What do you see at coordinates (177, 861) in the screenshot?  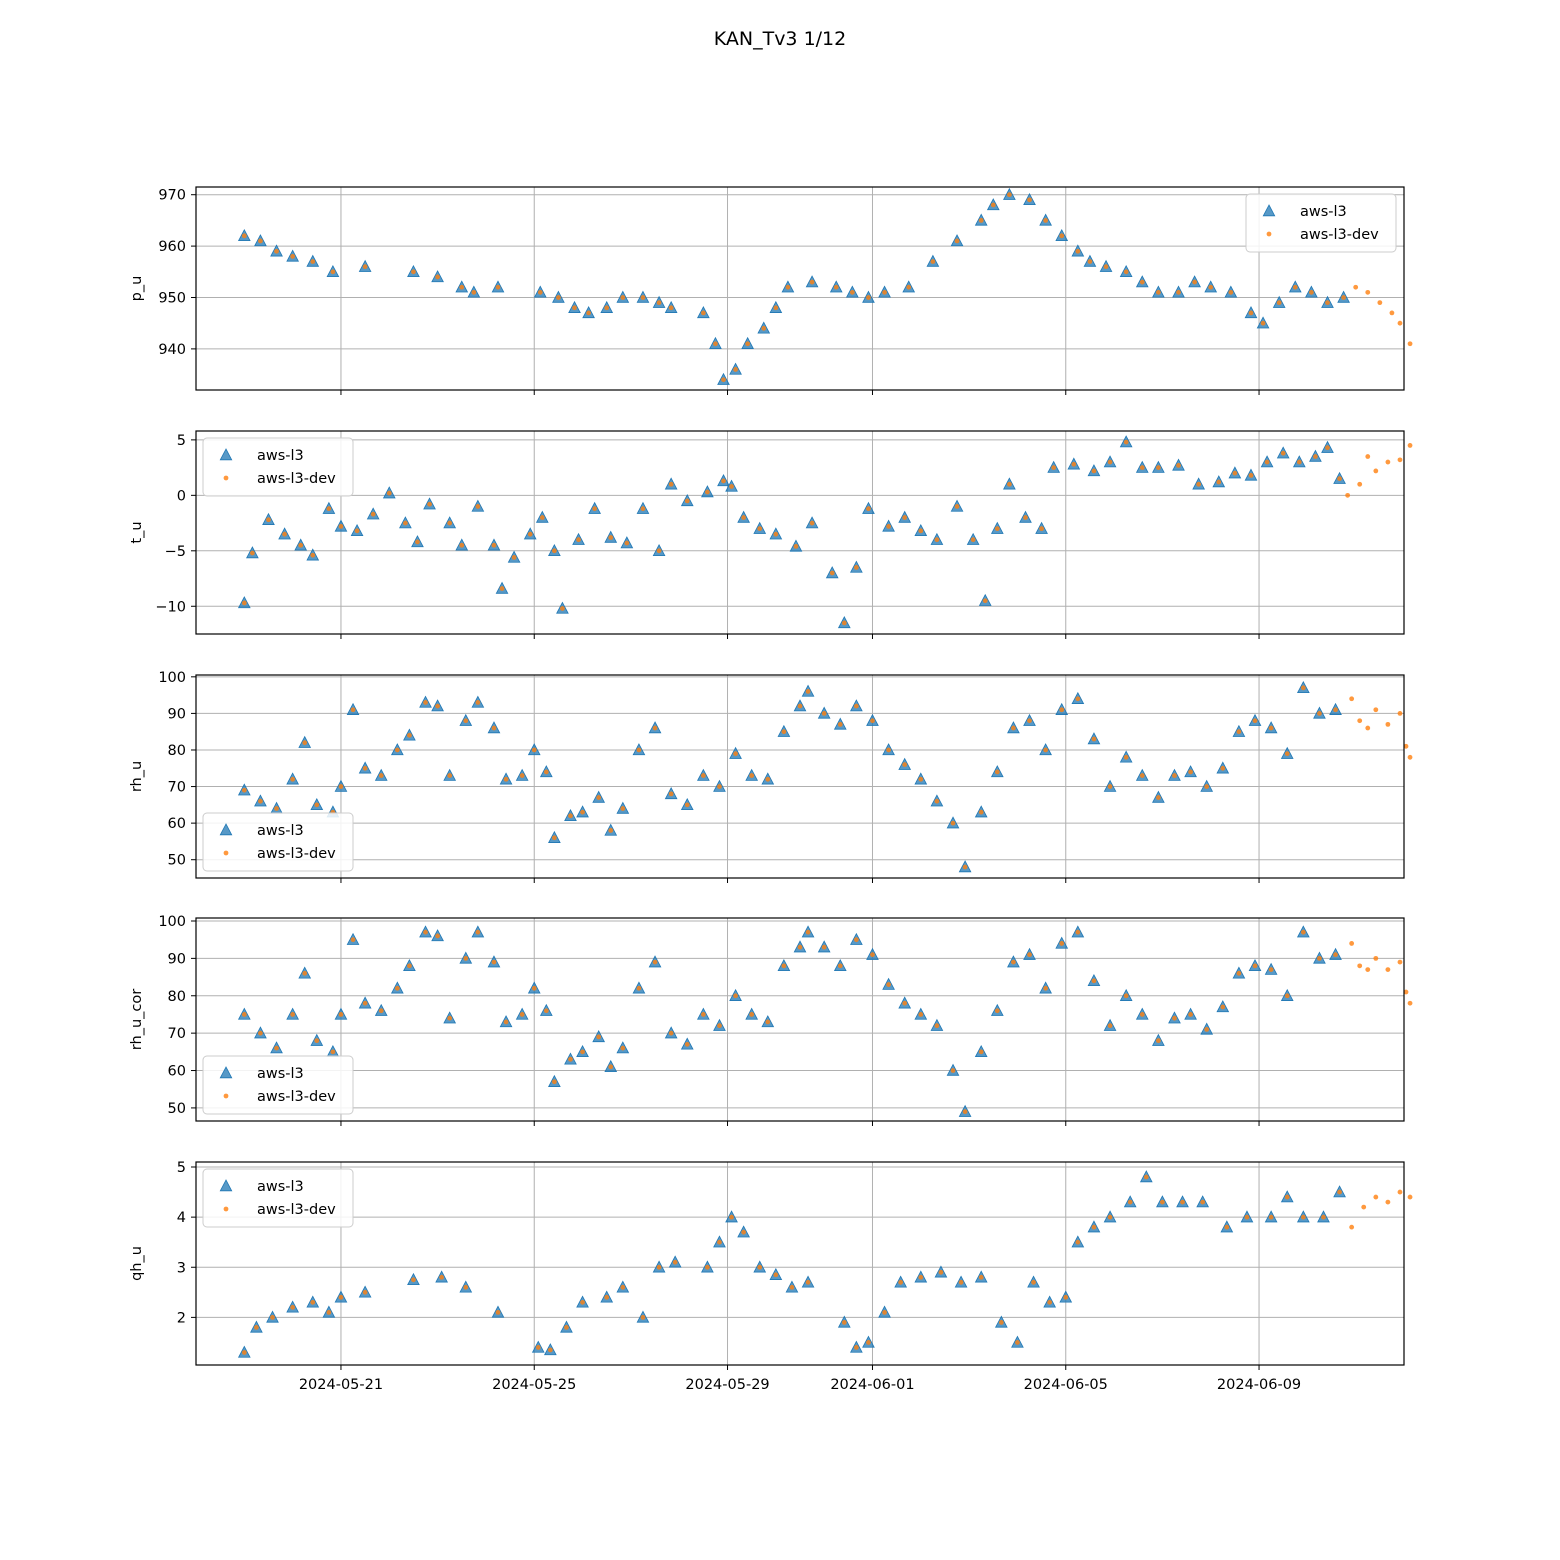 I see `y-tick-label: 50` at bounding box center [177, 861].